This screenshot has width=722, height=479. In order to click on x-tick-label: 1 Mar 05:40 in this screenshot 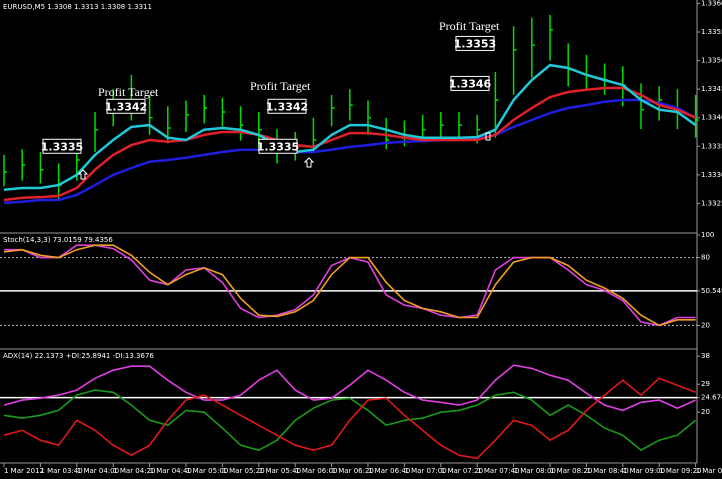, I will do `click(280, 471)`.